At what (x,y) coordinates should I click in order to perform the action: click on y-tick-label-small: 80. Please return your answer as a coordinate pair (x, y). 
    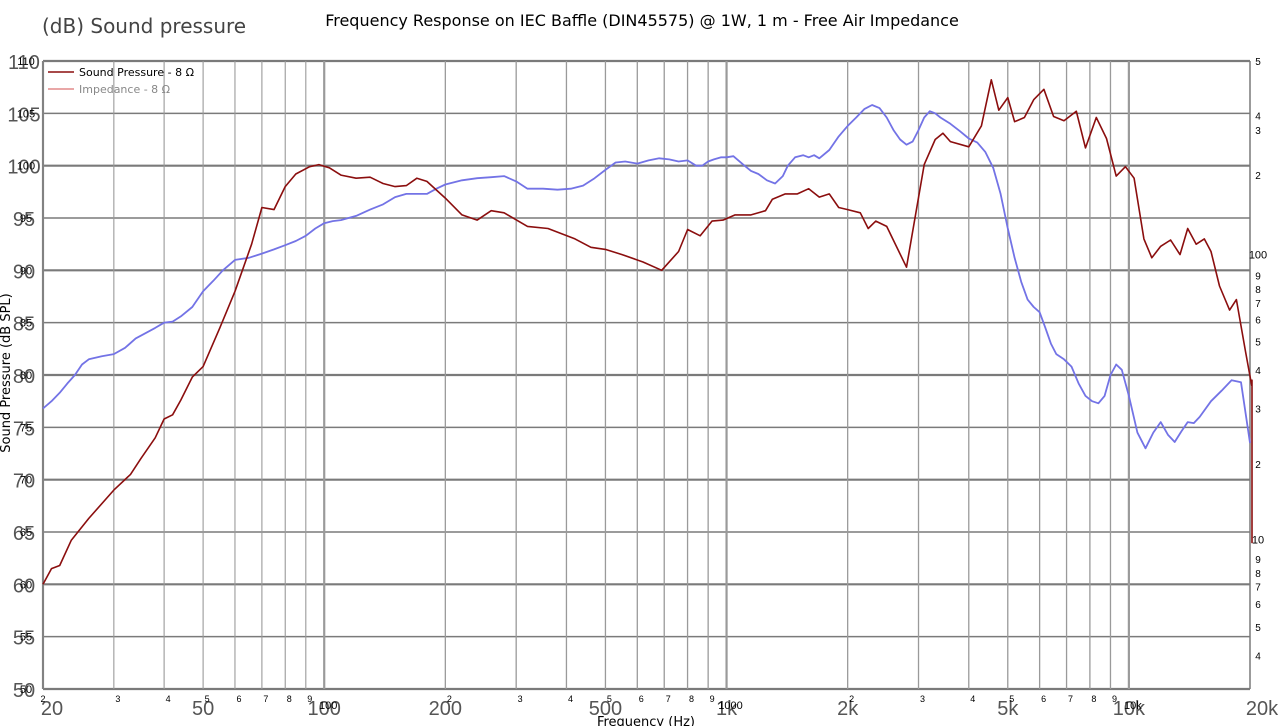
    Looking at the image, I should click on (26, 376).